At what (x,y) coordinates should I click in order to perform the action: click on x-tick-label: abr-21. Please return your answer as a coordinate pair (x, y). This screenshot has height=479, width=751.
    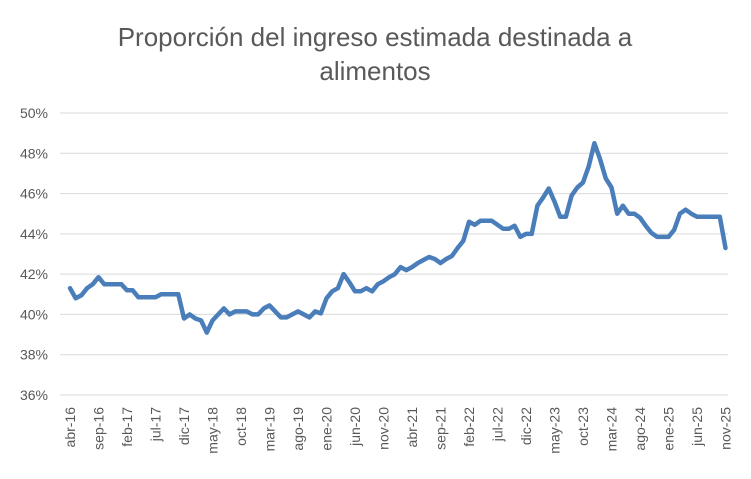
    Looking at the image, I should click on (412, 427).